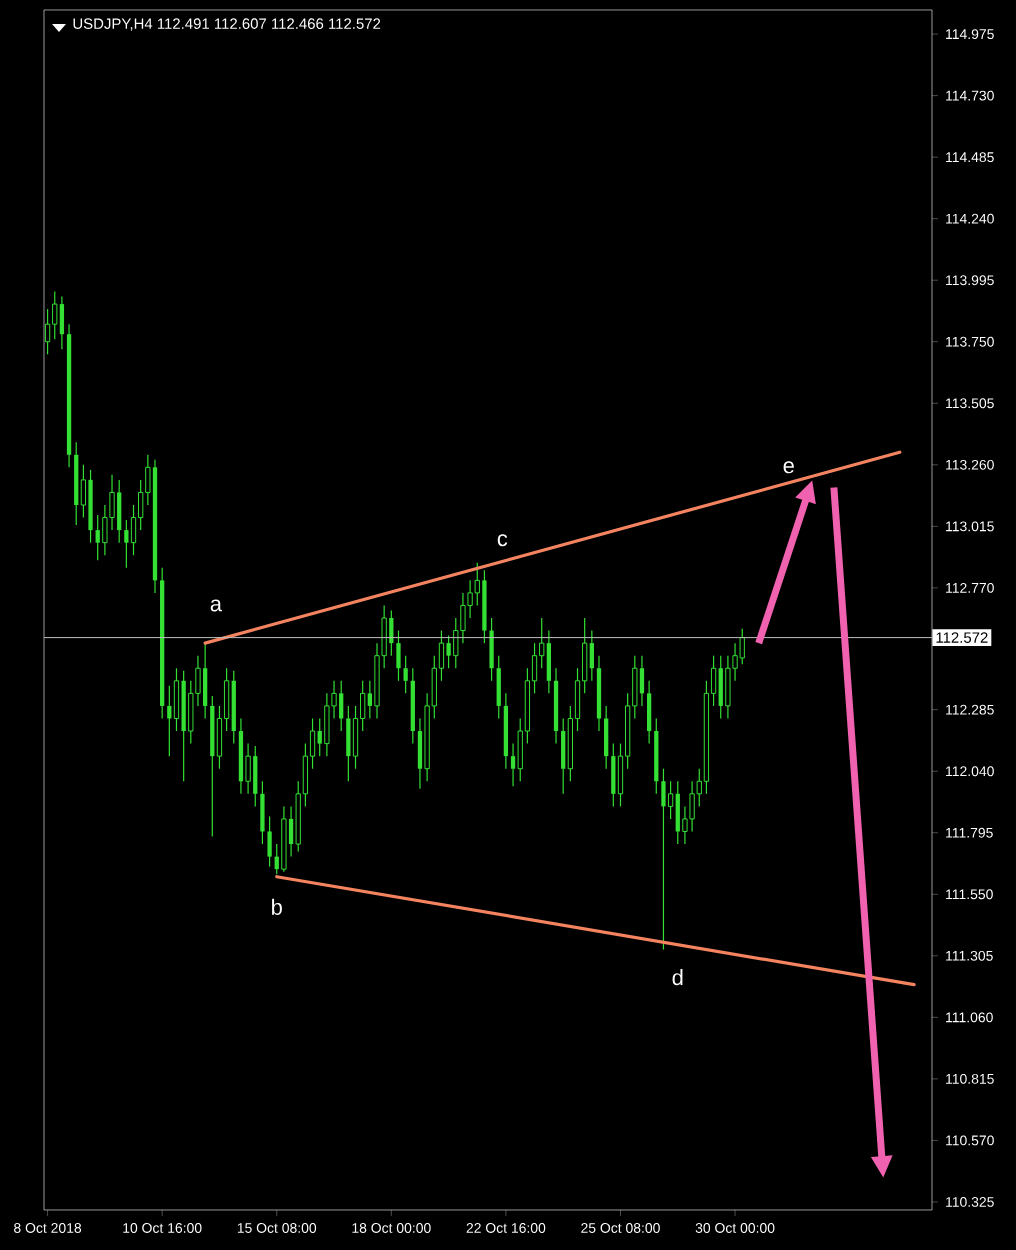 This screenshot has height=1250, width=1016. Describe the element at coordinates (502, 540) in the screenshot. I see `annotation: c` at that location.